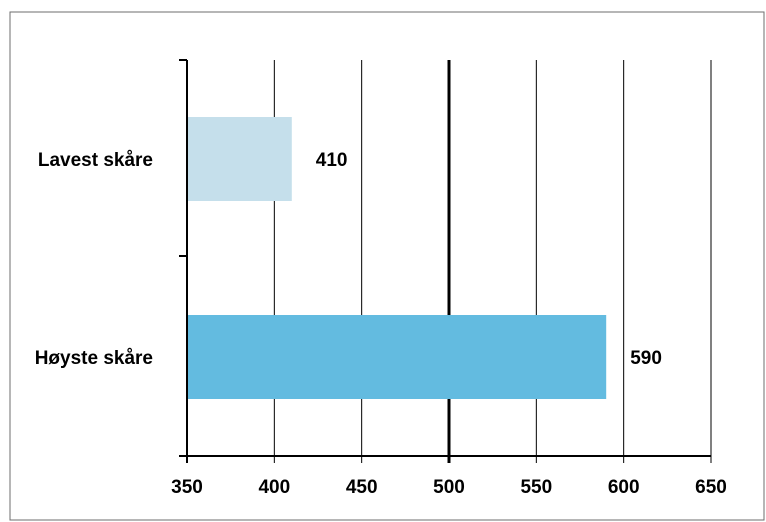 The image size is (766, 522). I want to click on x-tick-label-600: 600, so click(624, 487).